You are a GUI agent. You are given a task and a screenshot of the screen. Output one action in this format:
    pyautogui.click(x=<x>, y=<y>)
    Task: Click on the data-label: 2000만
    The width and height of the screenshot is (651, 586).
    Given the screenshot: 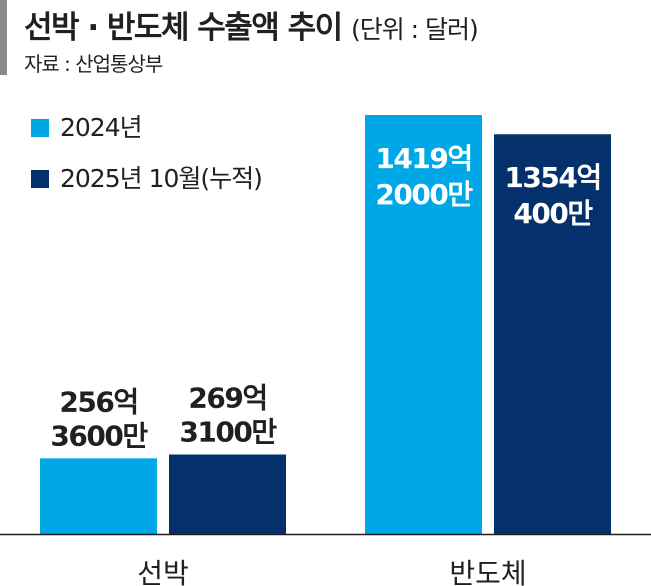 What is the action you would take?
    pyautogui.click(x=424, y=194)
    